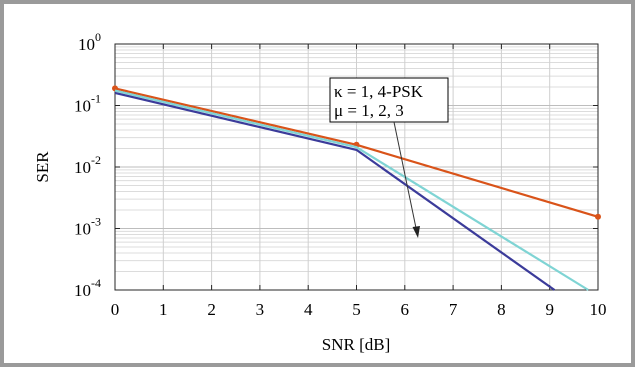 This screenshot has width=635, height=372. I want to click on annotation-arrow, so click(406, 179).